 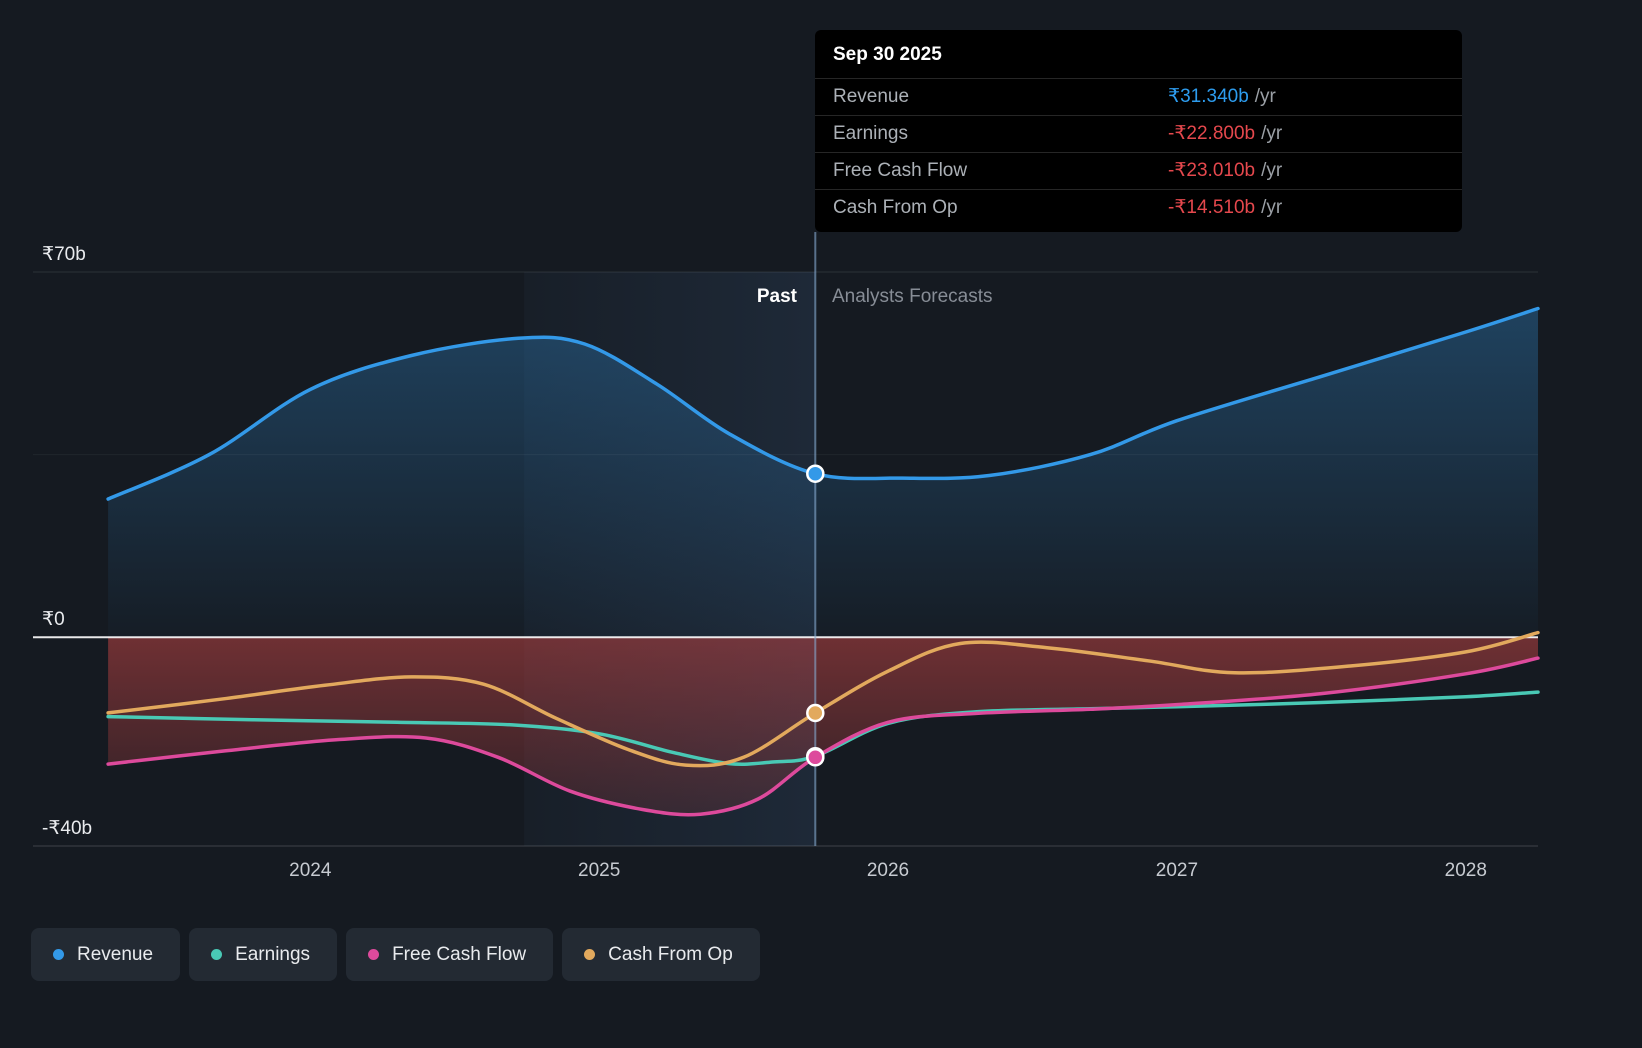 What do you see at coordinates (888, 870) in the screenshot?
I see `x-axis-label-2026: 2026` at bounding box center [888, 870].